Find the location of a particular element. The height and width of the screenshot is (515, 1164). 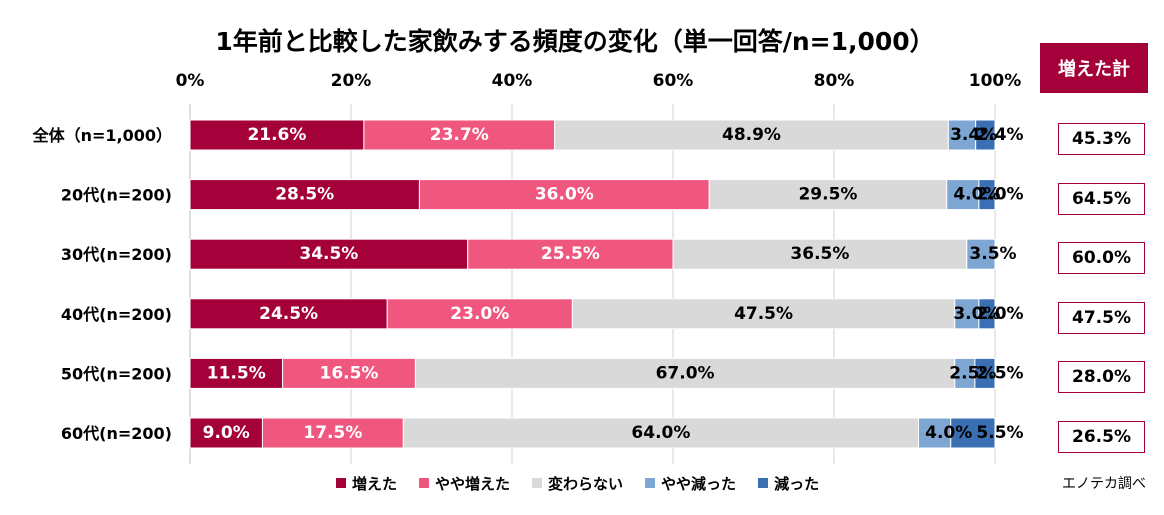

chart-legend: 増えた やや増えた 変わらない やや減った 減った is located at coordinates (577, 483).